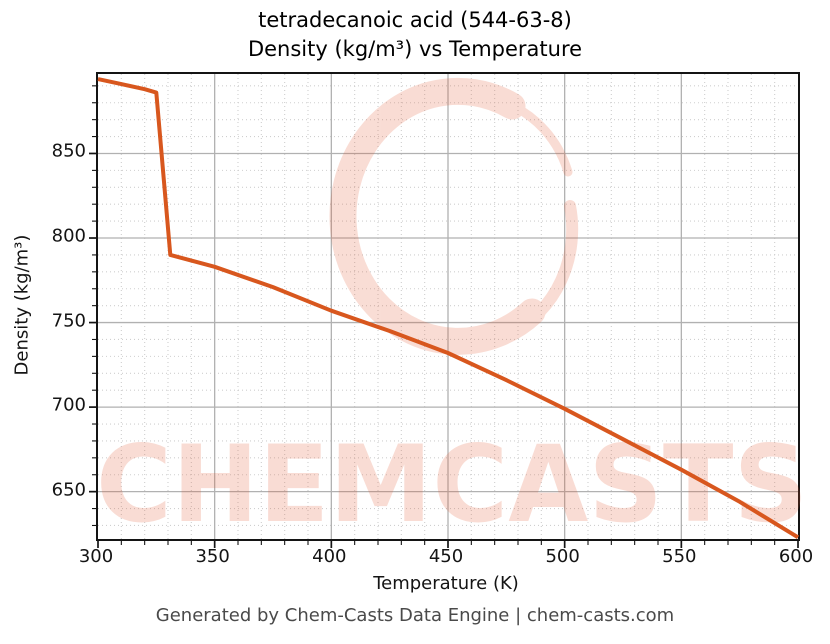 The height and width of the screenshot is (644, 830). Describe the element at coordinates (446, 583) in the screenshot. I see `x-axis-label: Temperature (K)` at that location.